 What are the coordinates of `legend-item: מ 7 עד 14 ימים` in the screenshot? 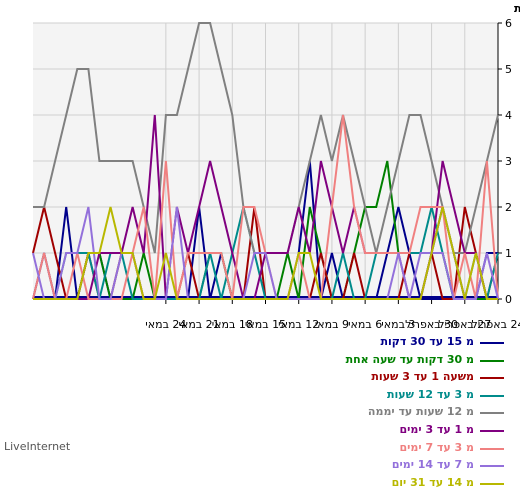 It's located at (399, 466).